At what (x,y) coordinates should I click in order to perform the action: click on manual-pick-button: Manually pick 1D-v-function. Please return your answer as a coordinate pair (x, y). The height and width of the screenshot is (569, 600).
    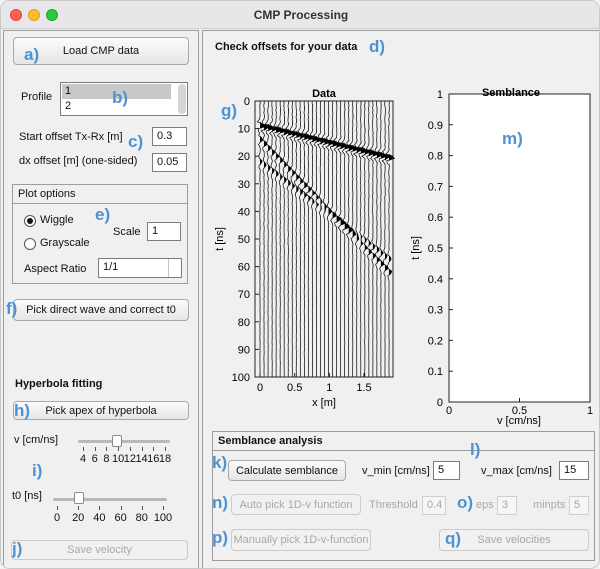
    Looking at the image, I should click on (301, 540).